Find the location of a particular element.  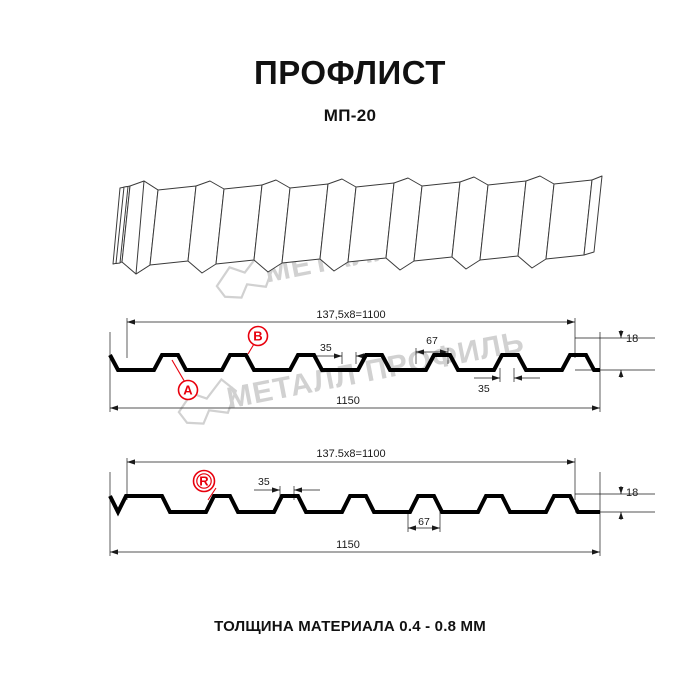

title-block: ПРОФЛИСТ МП-20 is located at coordinates (350, 90).